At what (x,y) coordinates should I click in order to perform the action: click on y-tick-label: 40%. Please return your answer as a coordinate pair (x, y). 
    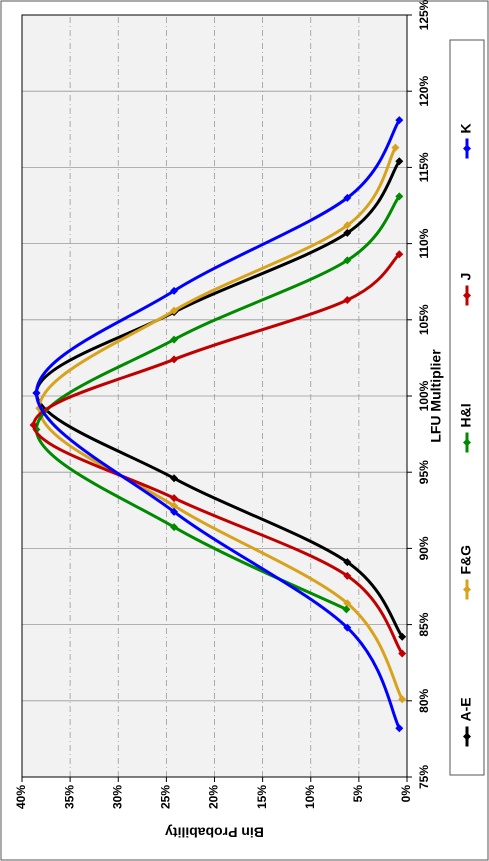
    Looking at the image, I should click on (21, 797).